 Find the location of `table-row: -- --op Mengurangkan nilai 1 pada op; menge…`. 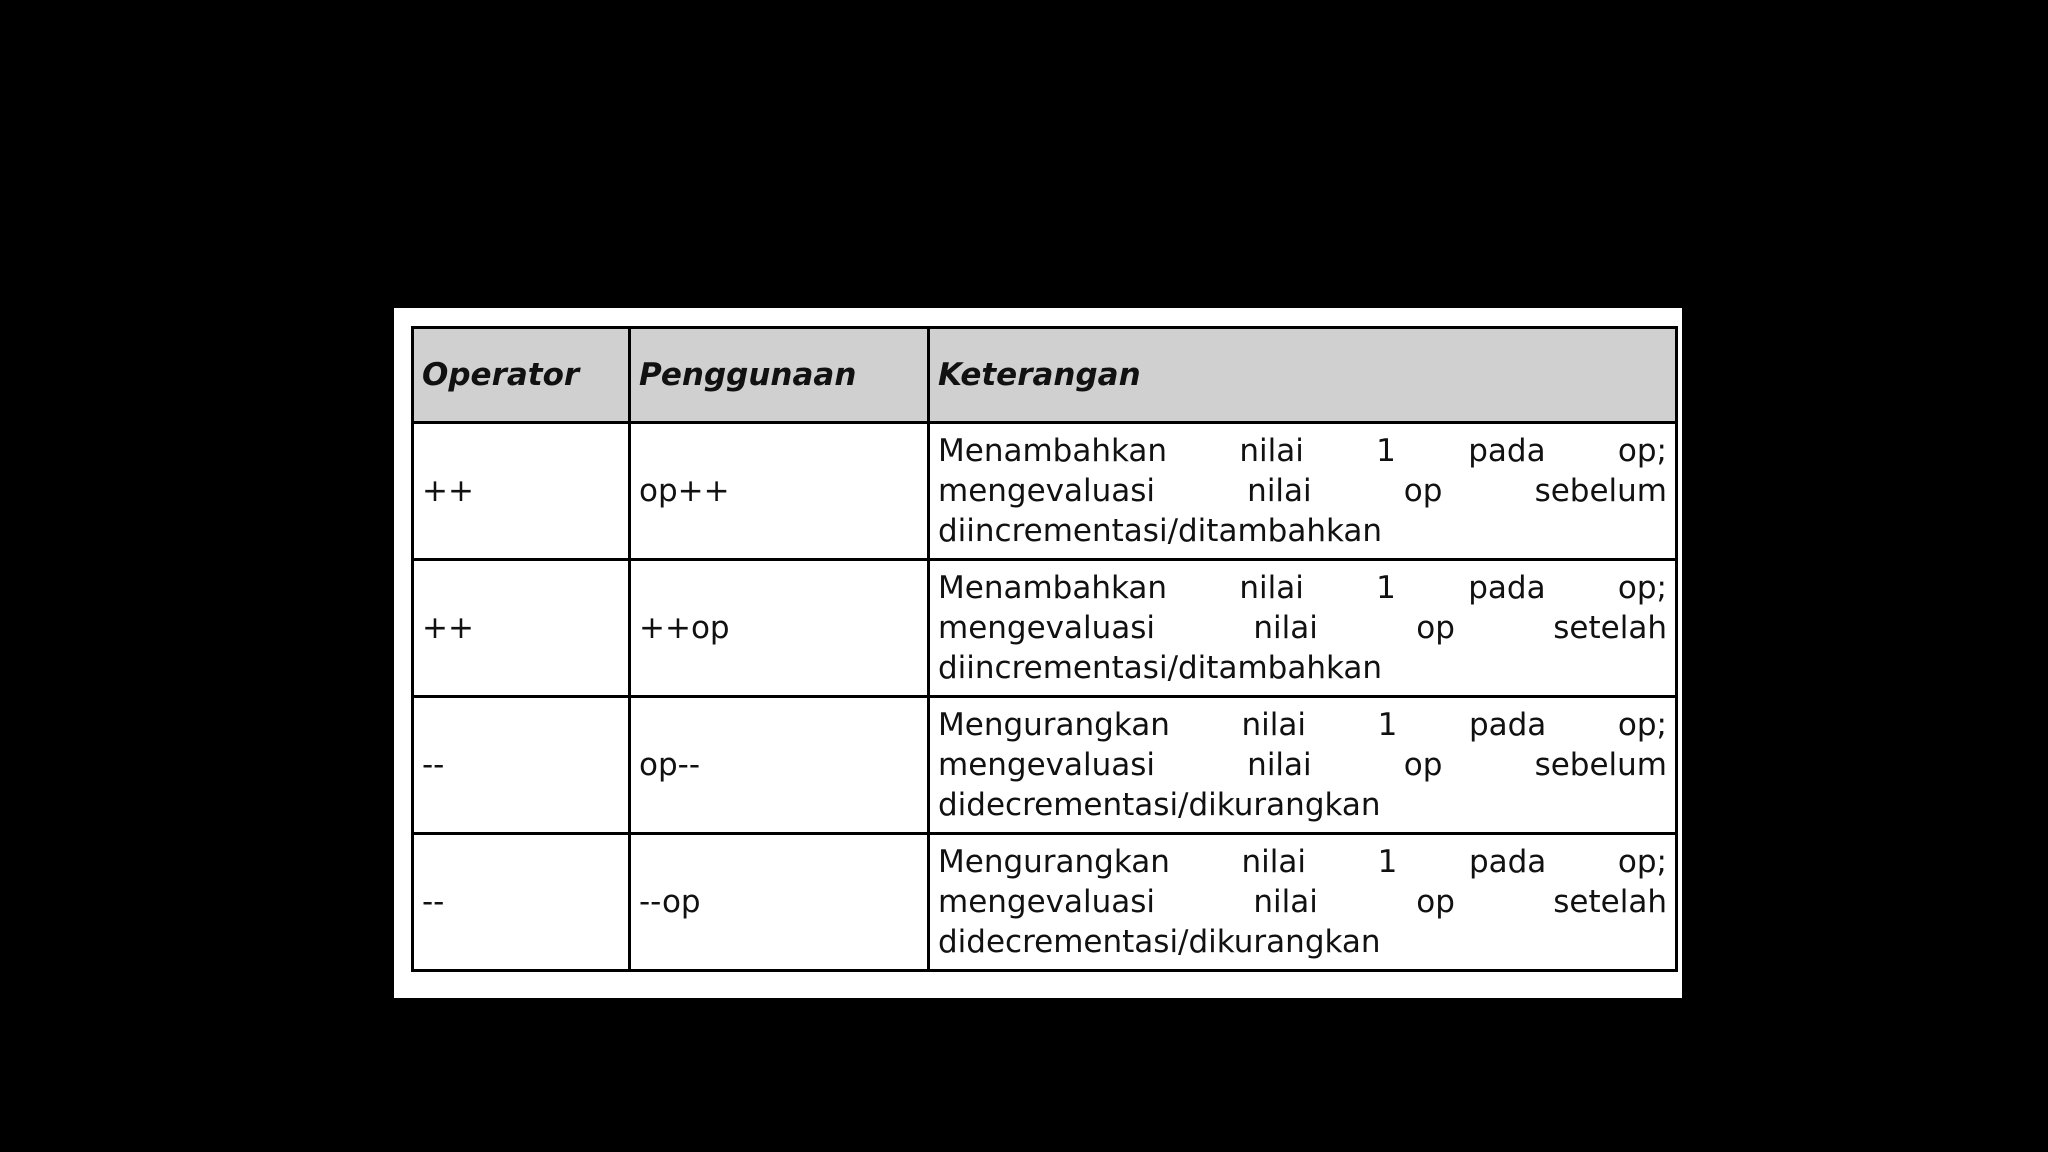

table-row: -- --op Mengurangkan nilai 1 pada op; menge… is located at coordinates (1044, 902).